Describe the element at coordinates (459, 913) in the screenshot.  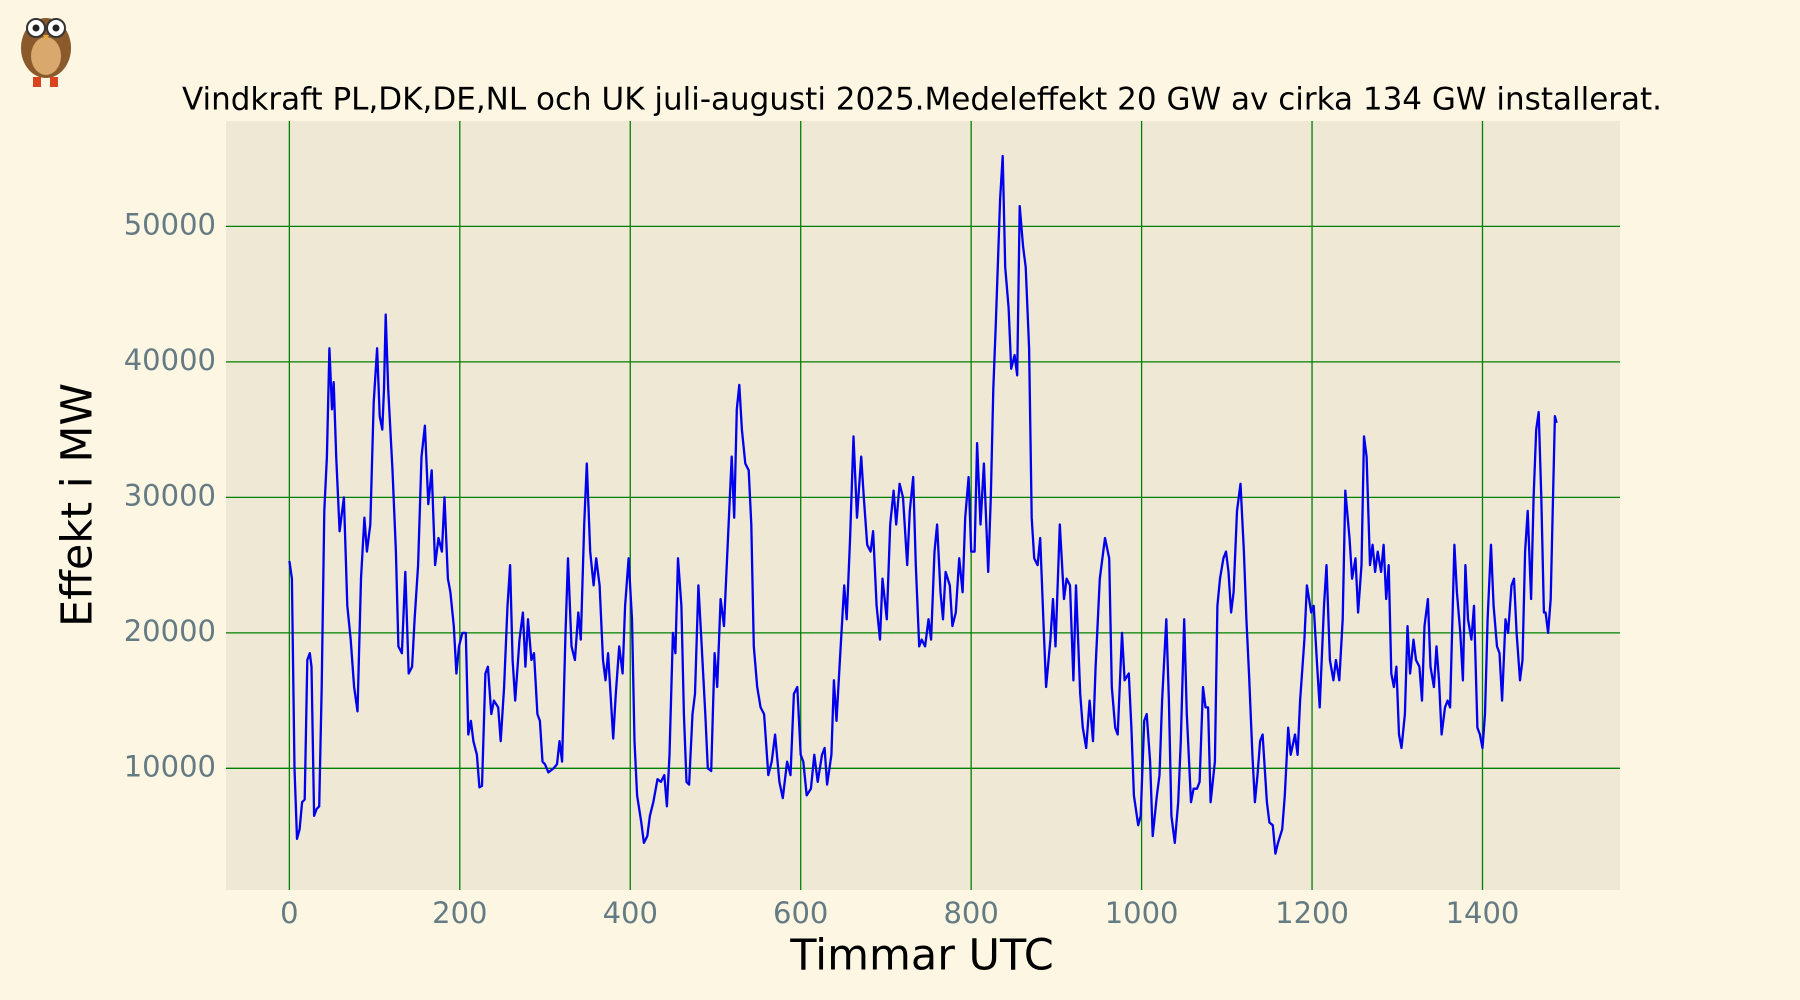
I see `x-tick-label: 200` at that location.